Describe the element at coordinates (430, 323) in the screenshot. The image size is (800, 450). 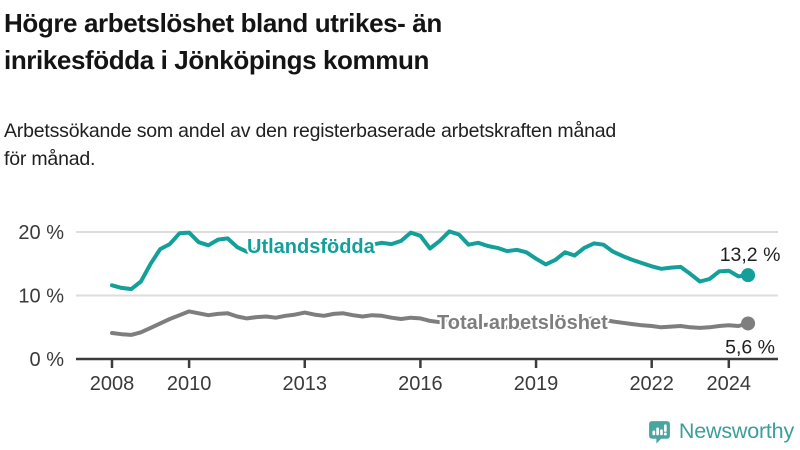
I see `series-line-total` at that location.